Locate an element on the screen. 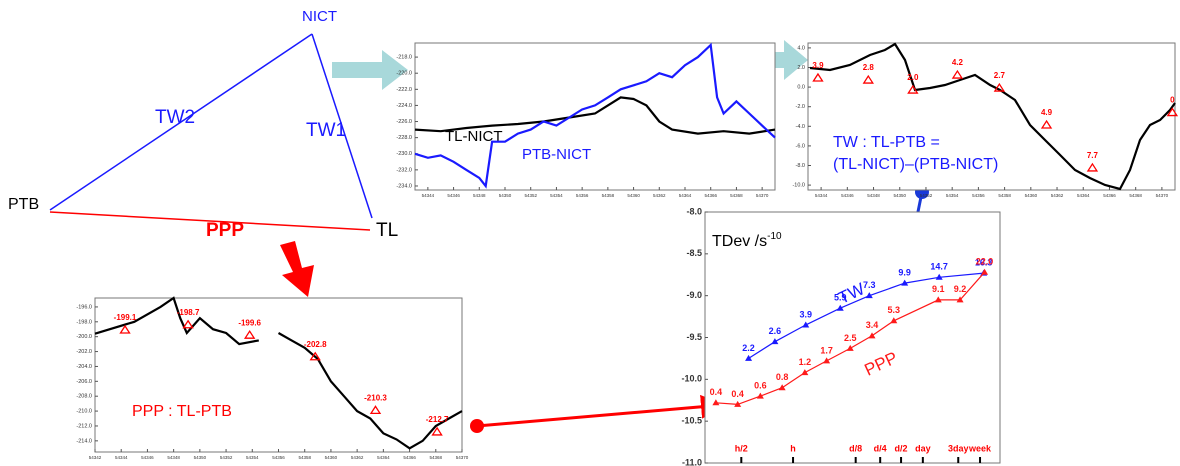  annotation-label: 2.7 is located at coordinates (1000, 75).